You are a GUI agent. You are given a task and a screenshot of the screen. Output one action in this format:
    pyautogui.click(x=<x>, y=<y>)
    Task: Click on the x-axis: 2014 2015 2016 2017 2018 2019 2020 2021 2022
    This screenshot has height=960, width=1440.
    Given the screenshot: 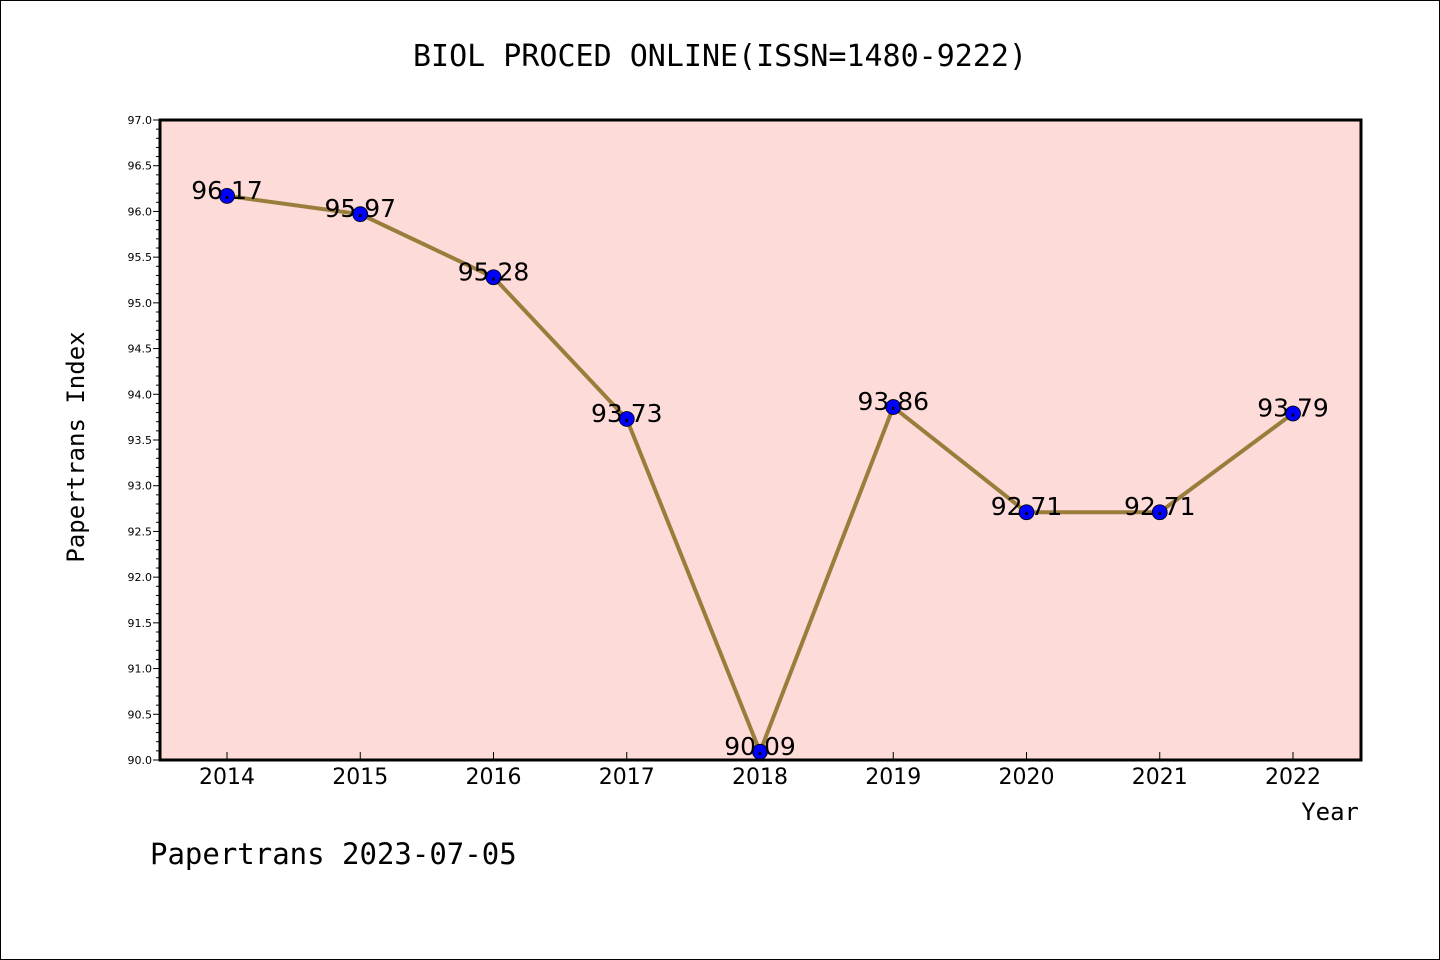 What is the action you would take?
    pyautogui.click(x=760, y=771)
    